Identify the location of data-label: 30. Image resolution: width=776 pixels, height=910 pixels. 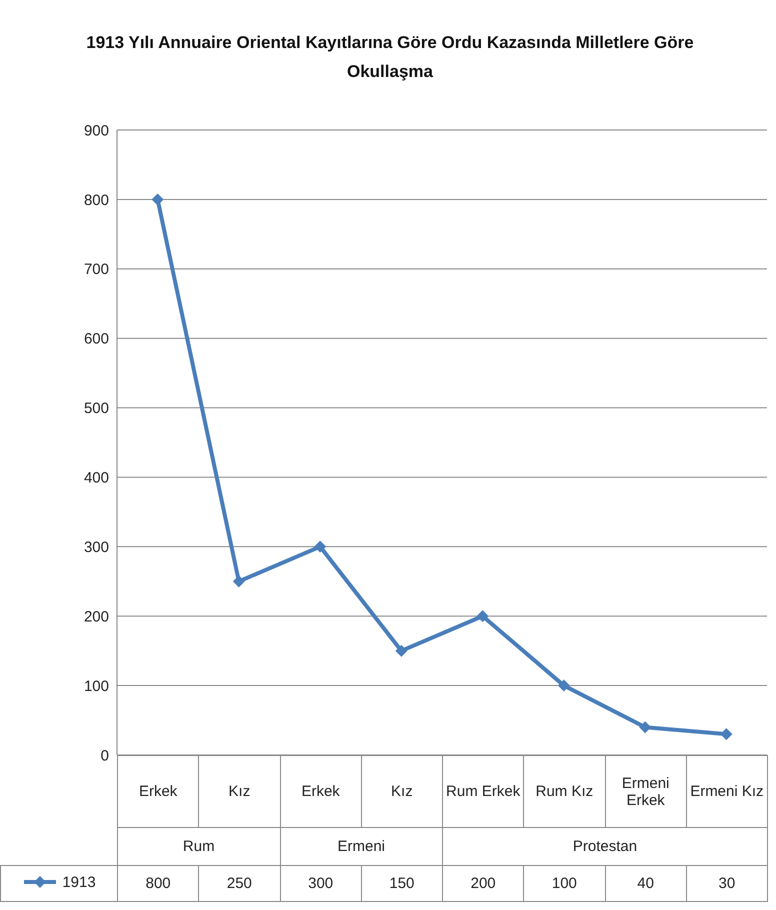
(727, 884).